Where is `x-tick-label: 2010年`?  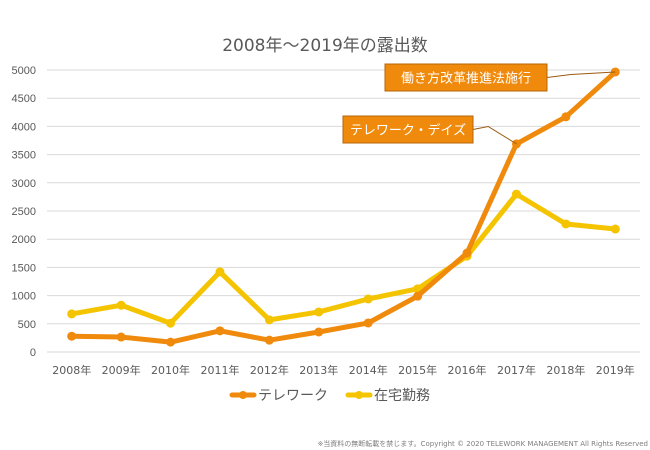 x-tick-label: 2010年 is located at coordinates (170, 370).